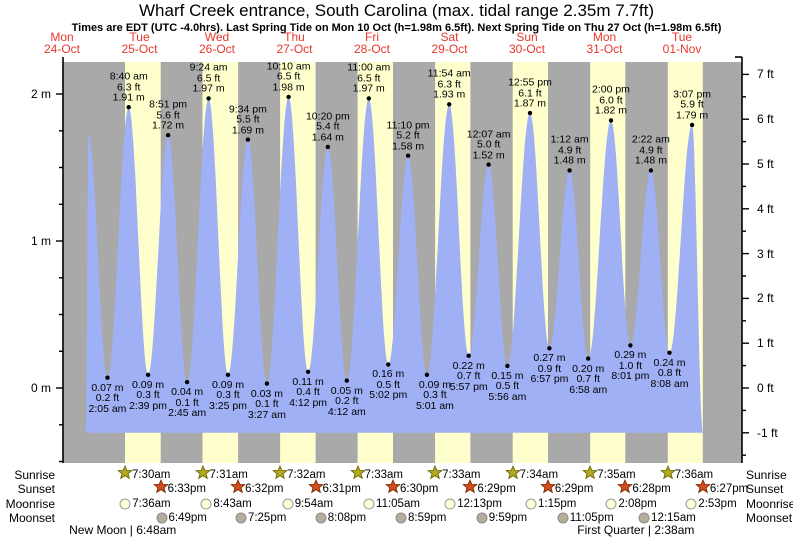 Image resolution: width=793 pixels, height=539 pixels. I want to click on tide-annotation-line: 1.58 m, so click(408, 146).